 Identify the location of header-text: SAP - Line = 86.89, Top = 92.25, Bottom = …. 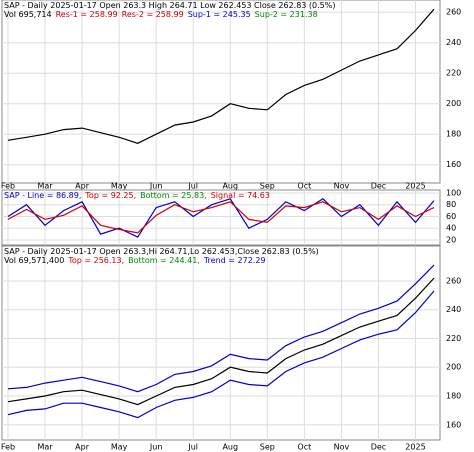
(137, 195).